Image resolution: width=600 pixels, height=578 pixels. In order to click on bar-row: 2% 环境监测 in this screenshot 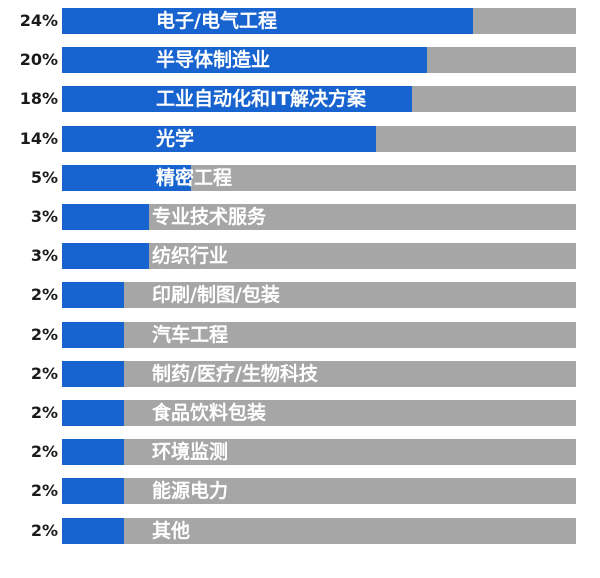, I will do `click(300, 452)`.